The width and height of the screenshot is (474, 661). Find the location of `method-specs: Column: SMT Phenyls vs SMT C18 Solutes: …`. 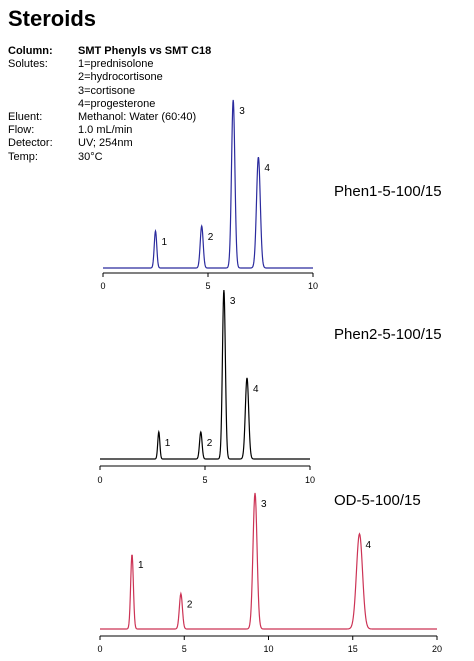

method-specs: Column: SMT Phenyls vs SMT C18 Solutes: … is located at coordinates (109, 104).